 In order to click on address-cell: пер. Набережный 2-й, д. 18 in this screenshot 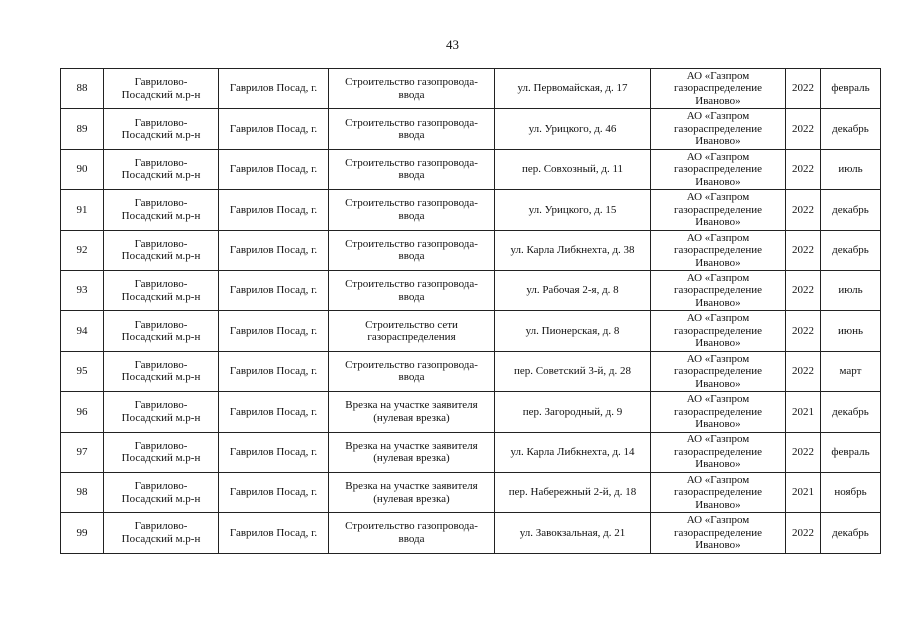, I will do `click(572, 492)`.